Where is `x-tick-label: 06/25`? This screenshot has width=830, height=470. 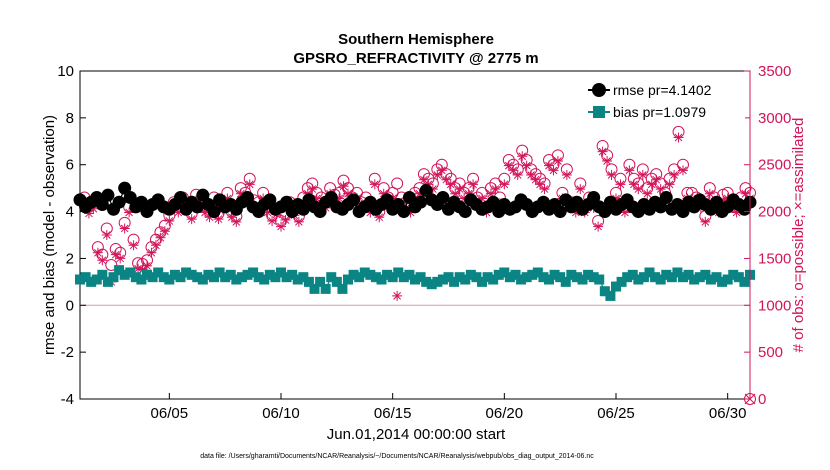 x-tick-label: 06/25 is located at coordinates (616, 413).